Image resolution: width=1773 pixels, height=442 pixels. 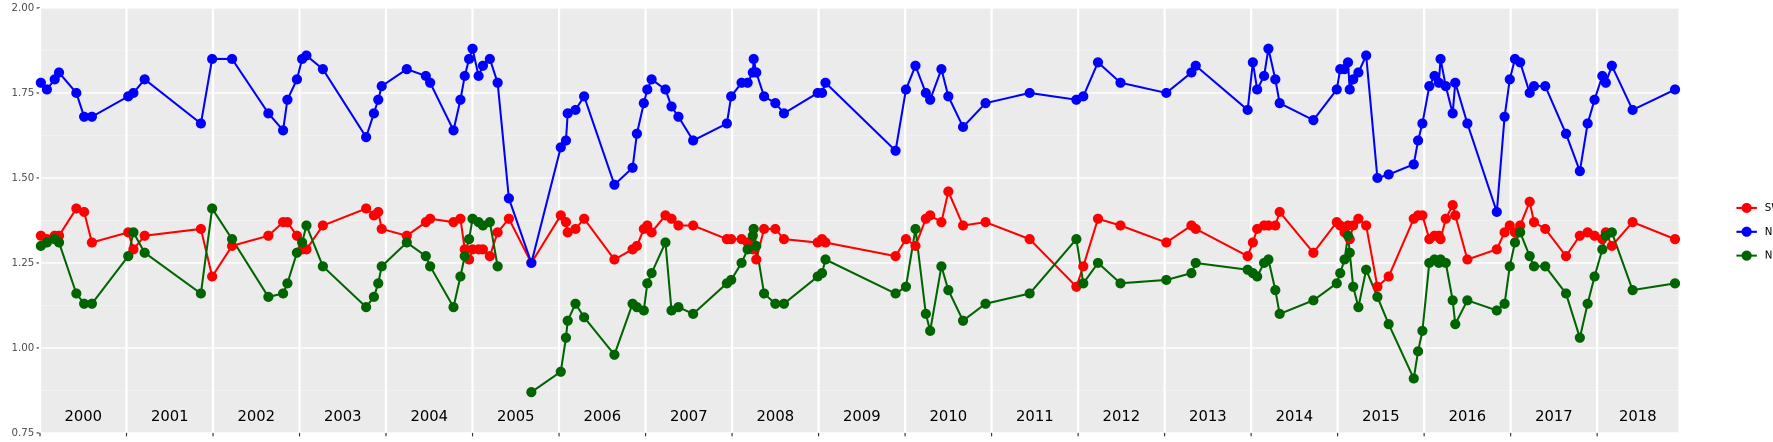 I want to click on year-label: 2010, so click(x=949, y=416).